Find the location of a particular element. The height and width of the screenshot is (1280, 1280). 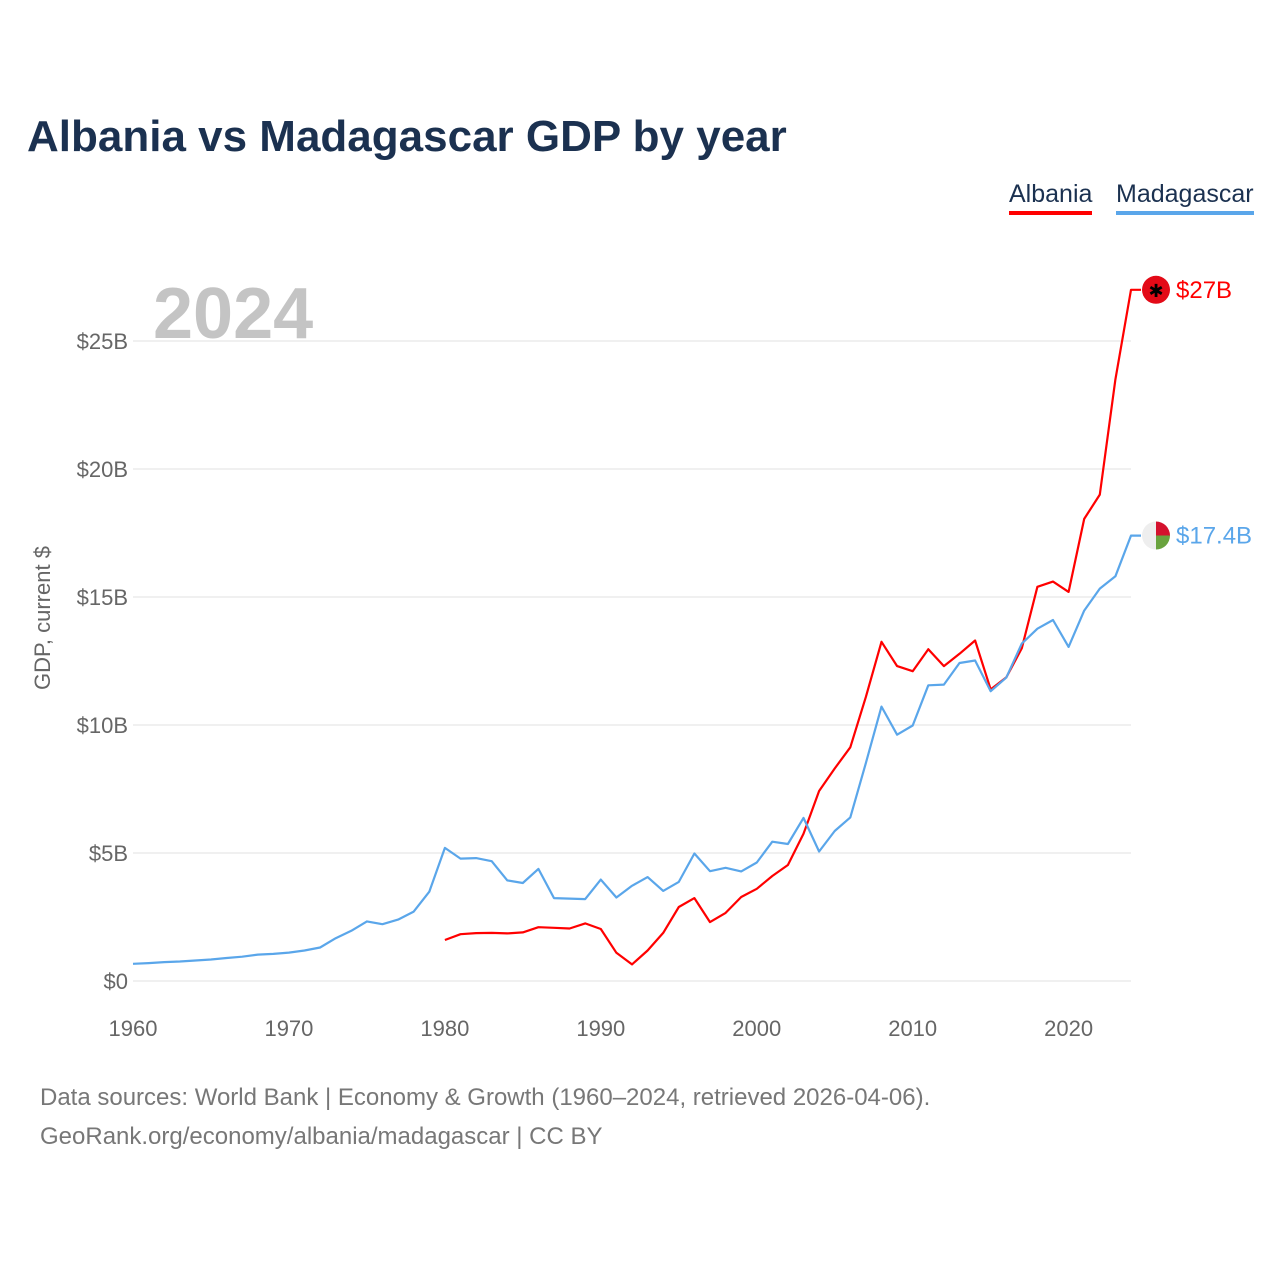

x-tick-label: 1990 is located at coordinates (600, 1028).